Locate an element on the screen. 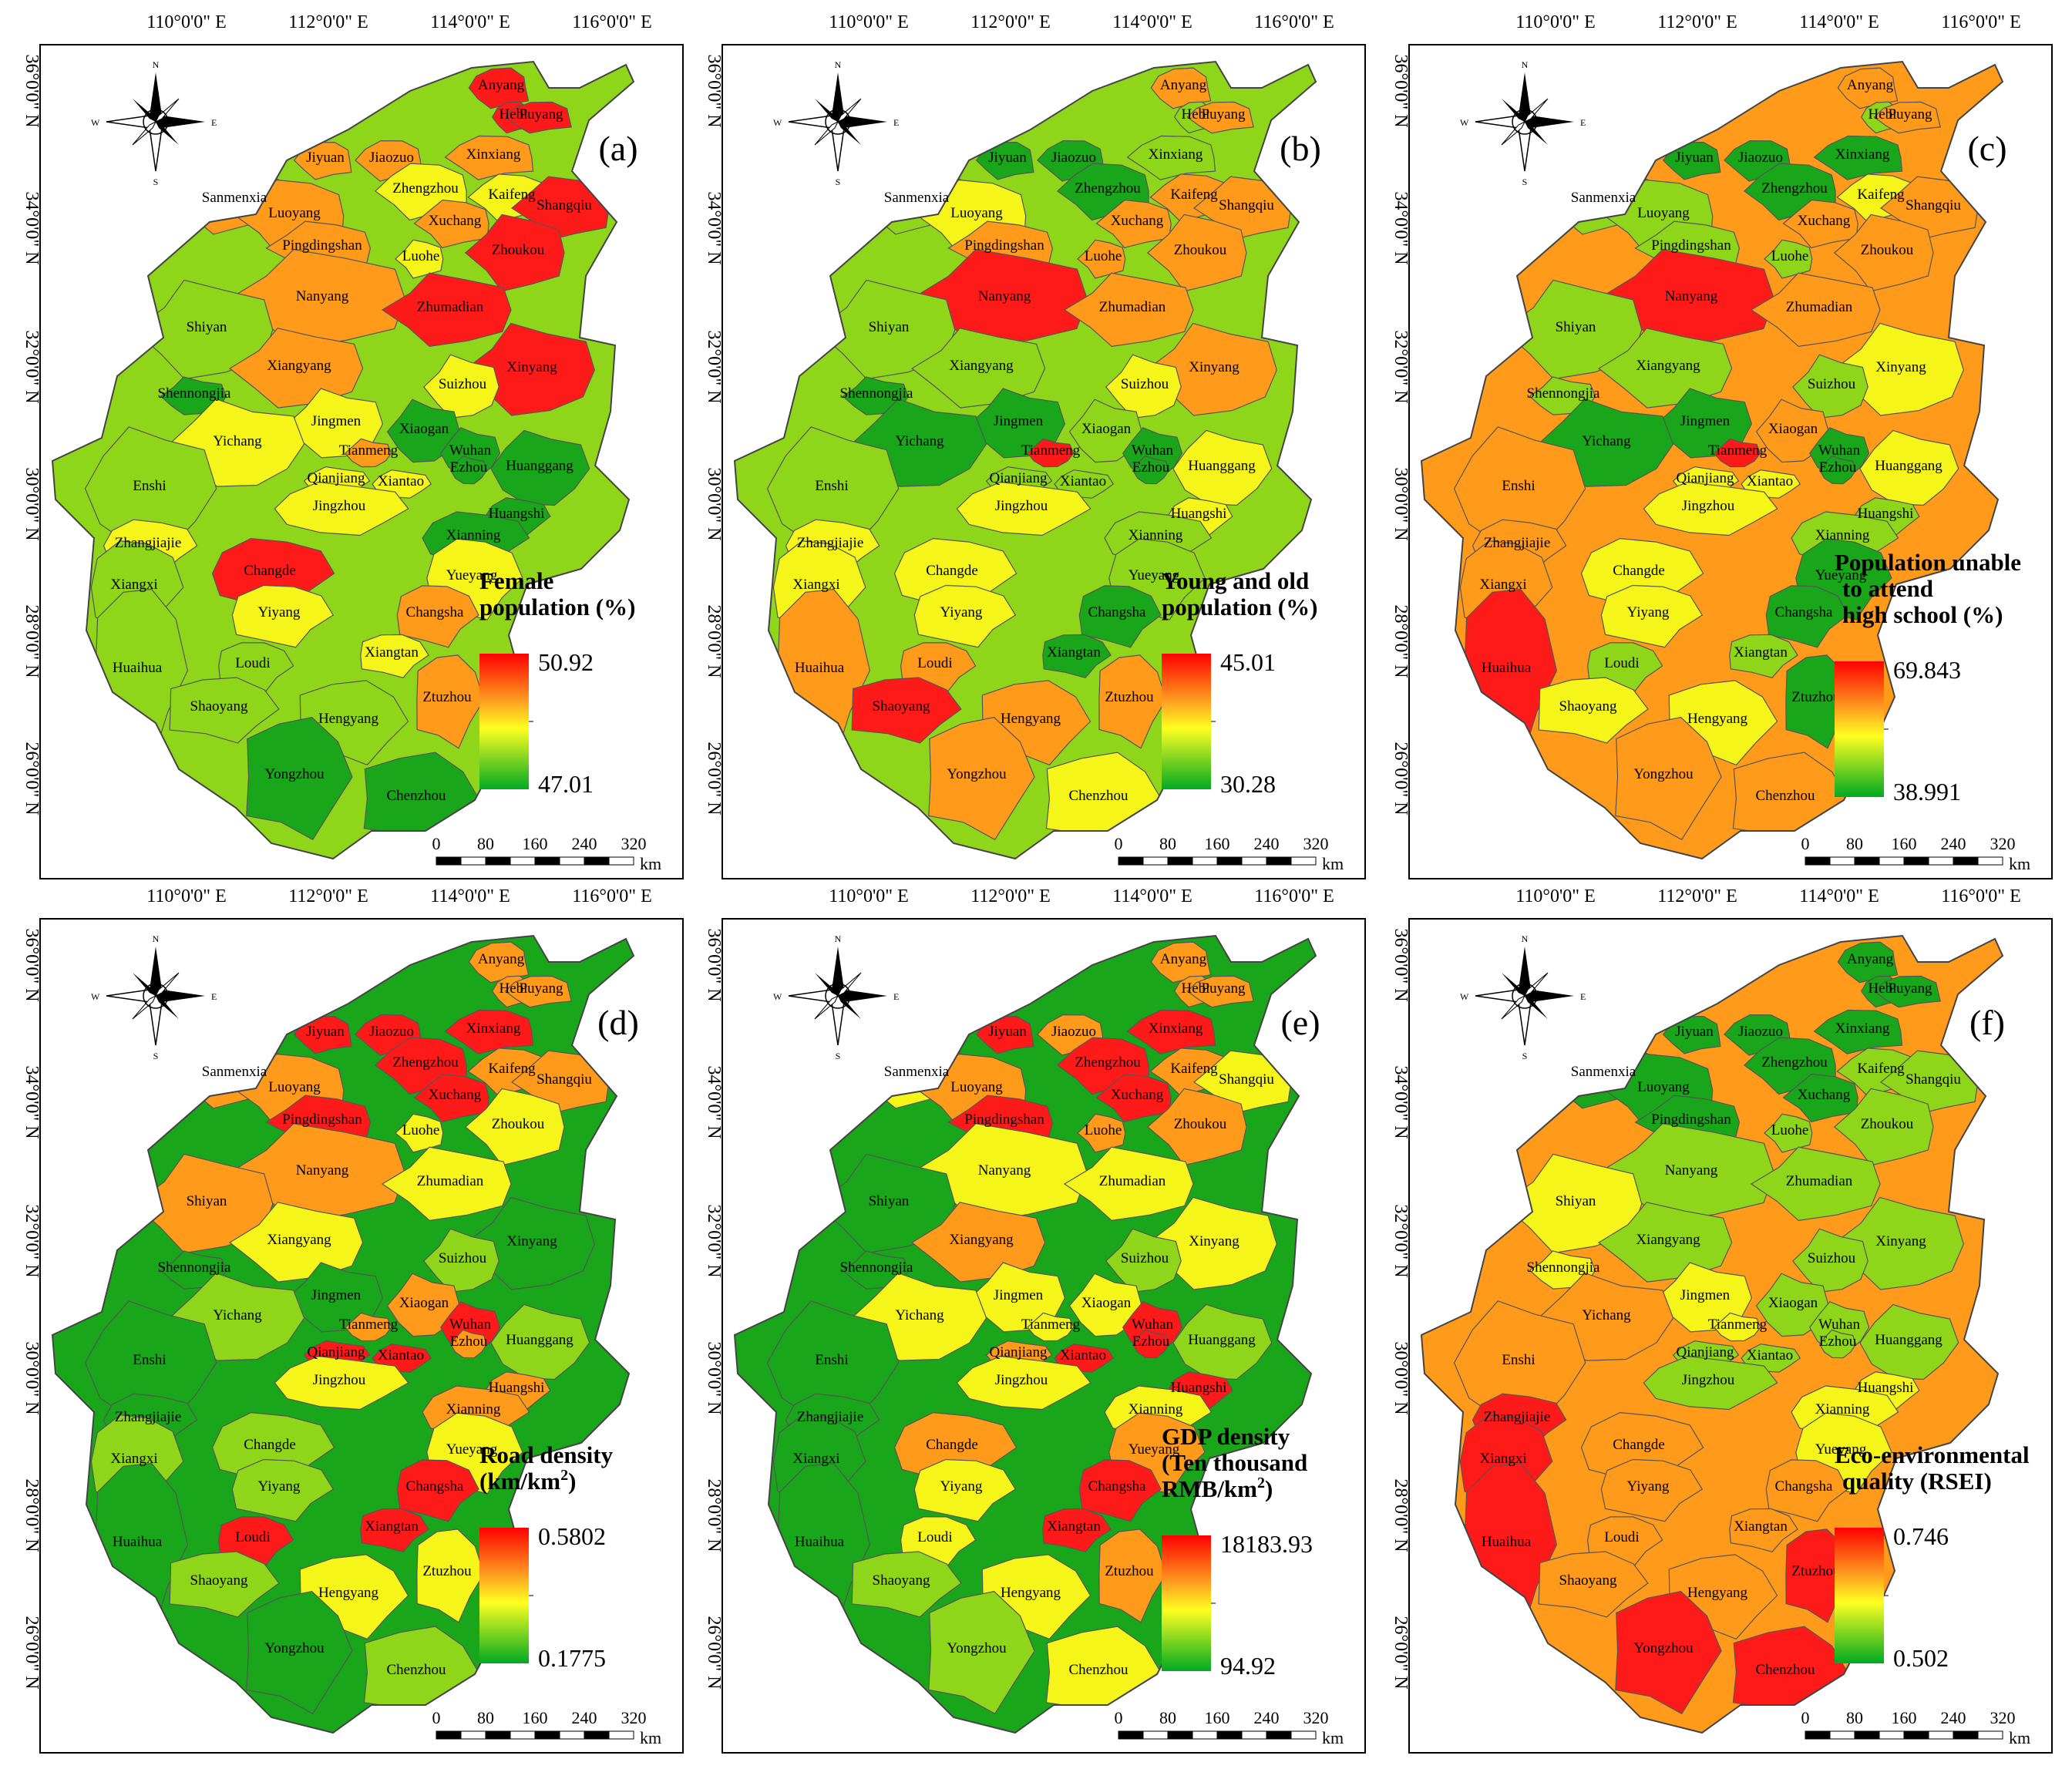  compass-e: E is located at coordinates (1583, 996).